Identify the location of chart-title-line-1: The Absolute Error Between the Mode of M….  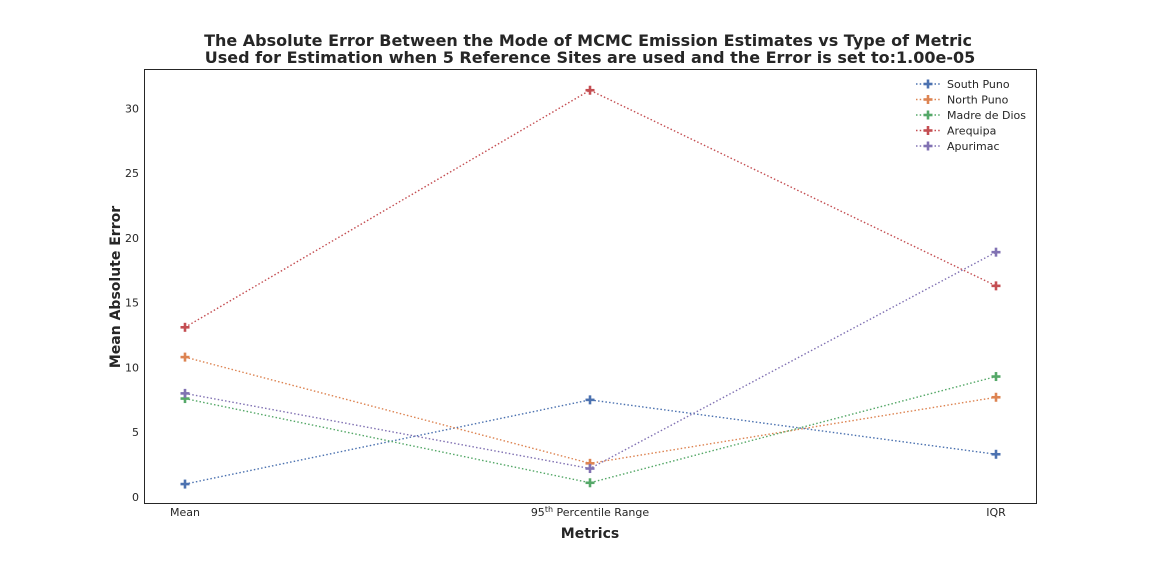
(588, 40).